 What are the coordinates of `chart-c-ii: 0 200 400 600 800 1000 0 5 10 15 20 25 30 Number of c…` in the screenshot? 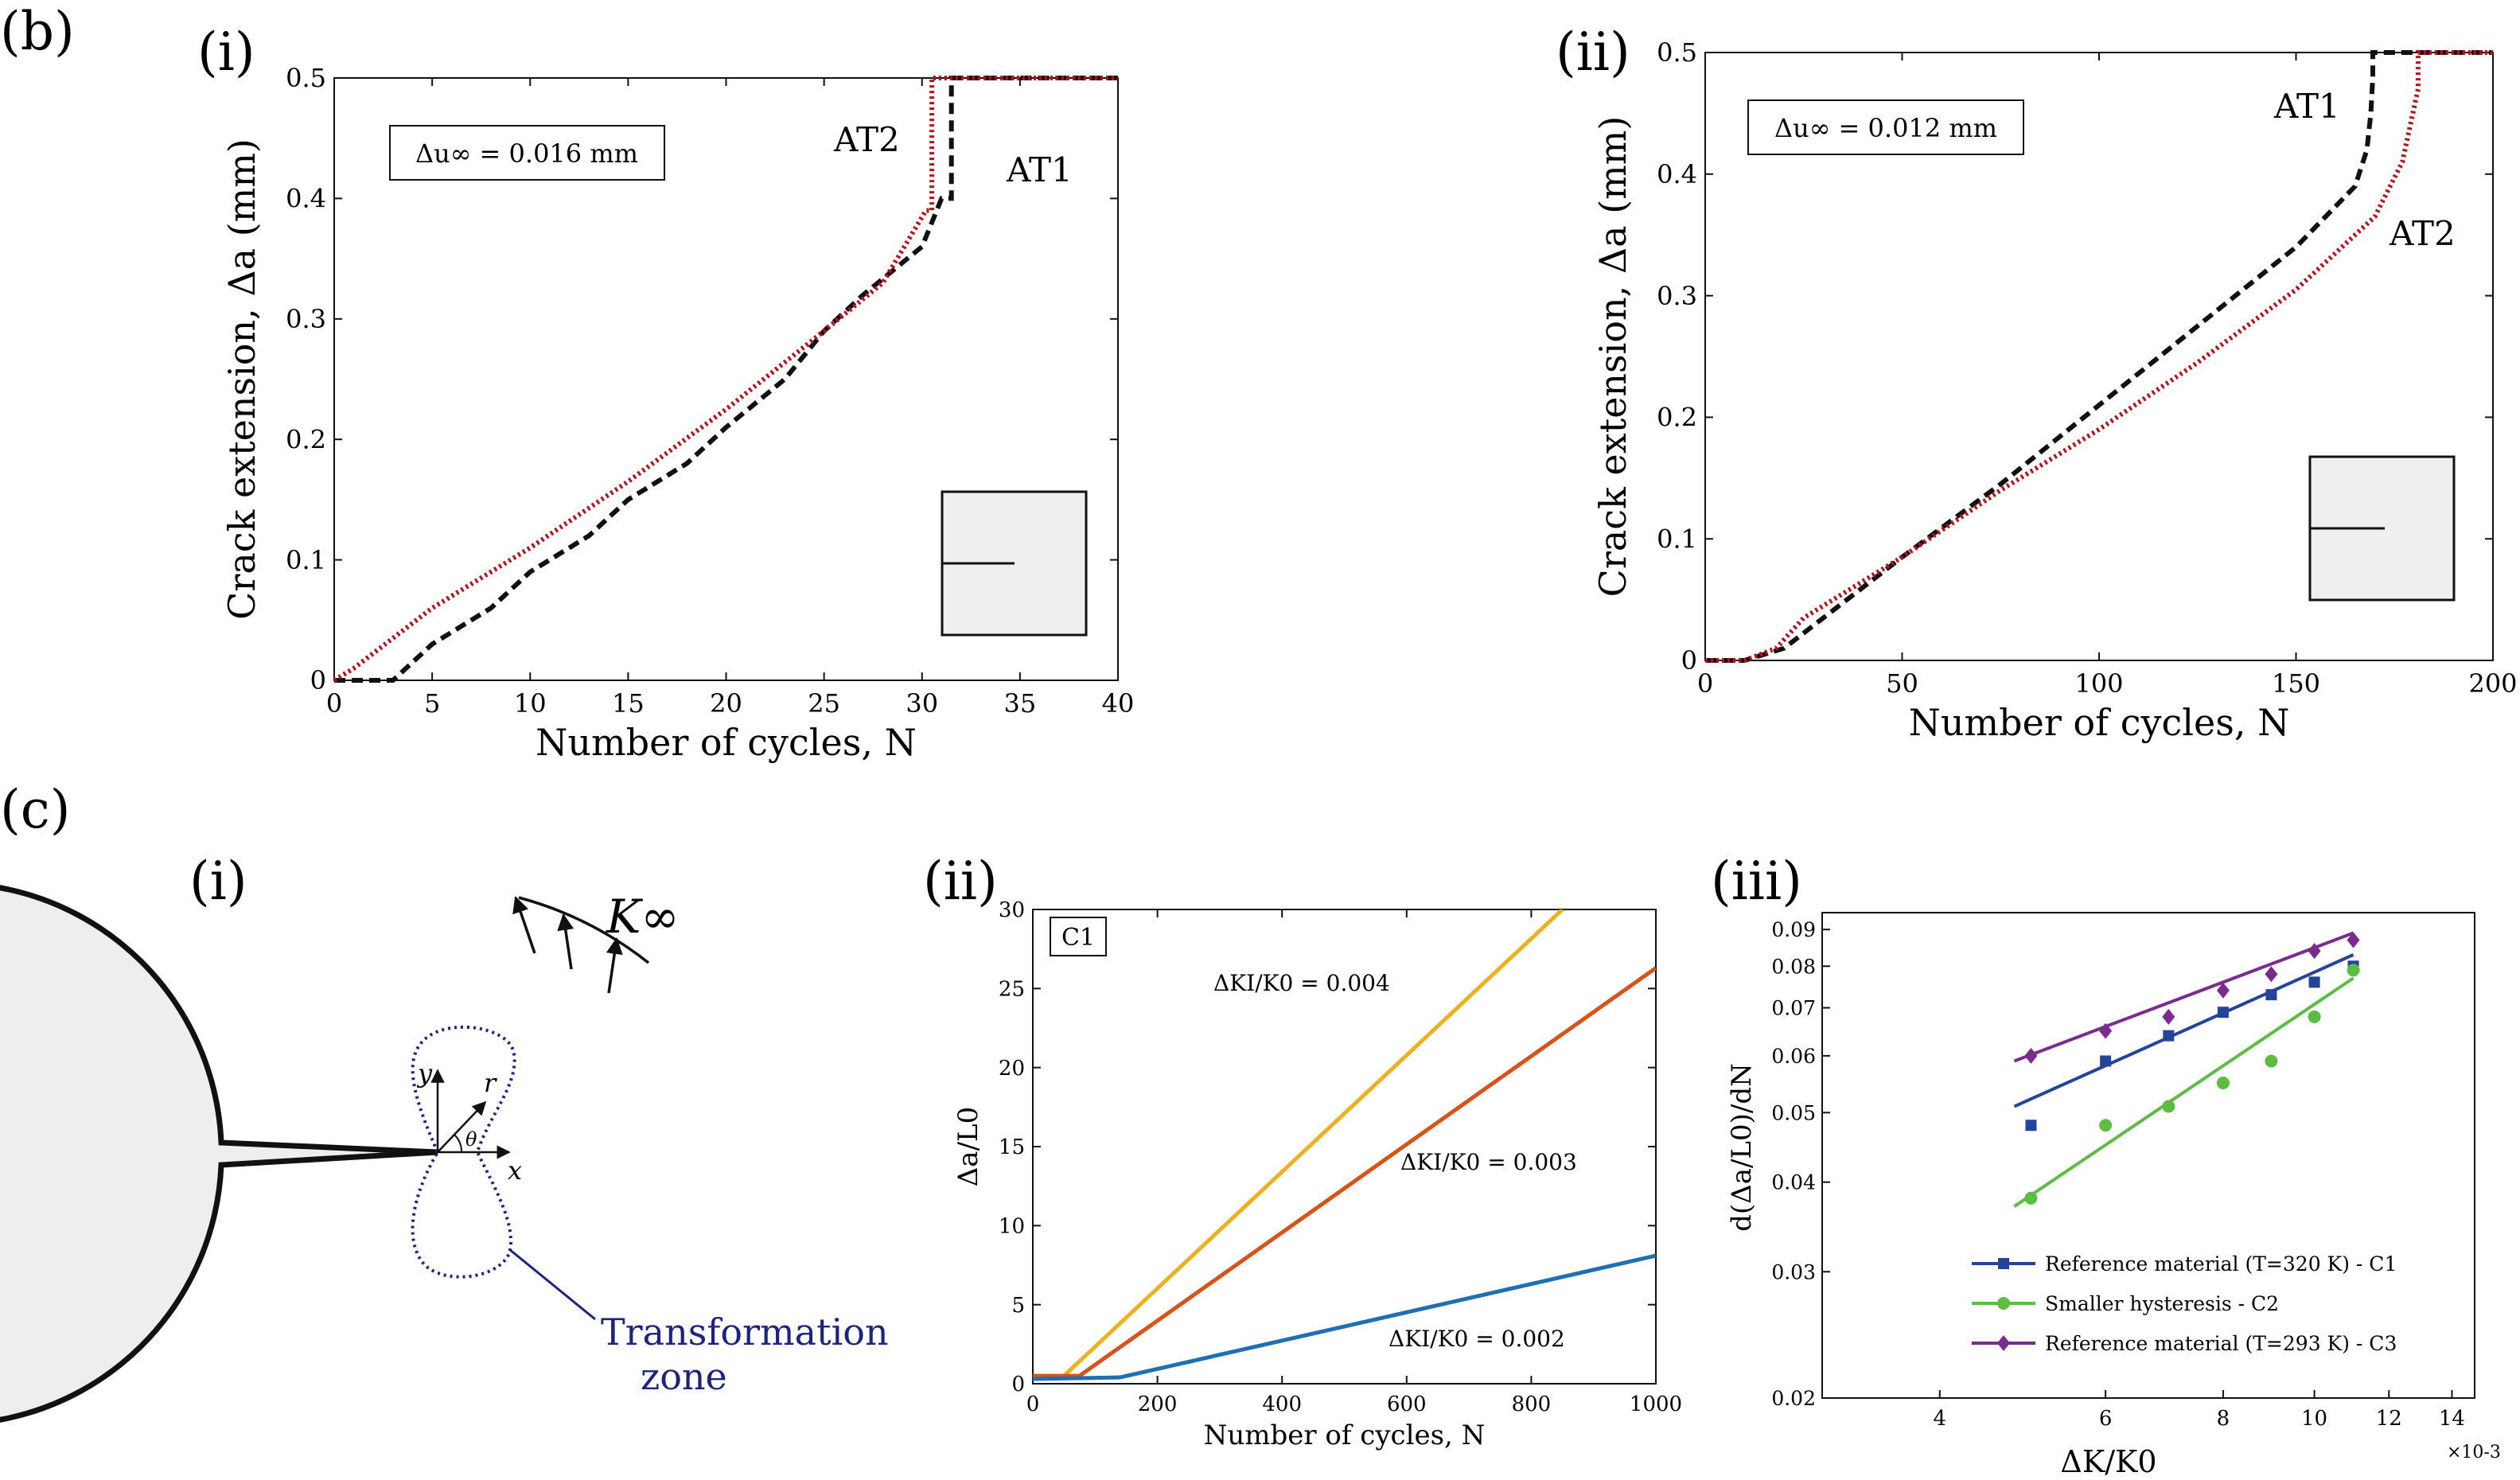 It's located at (1317, 1174).